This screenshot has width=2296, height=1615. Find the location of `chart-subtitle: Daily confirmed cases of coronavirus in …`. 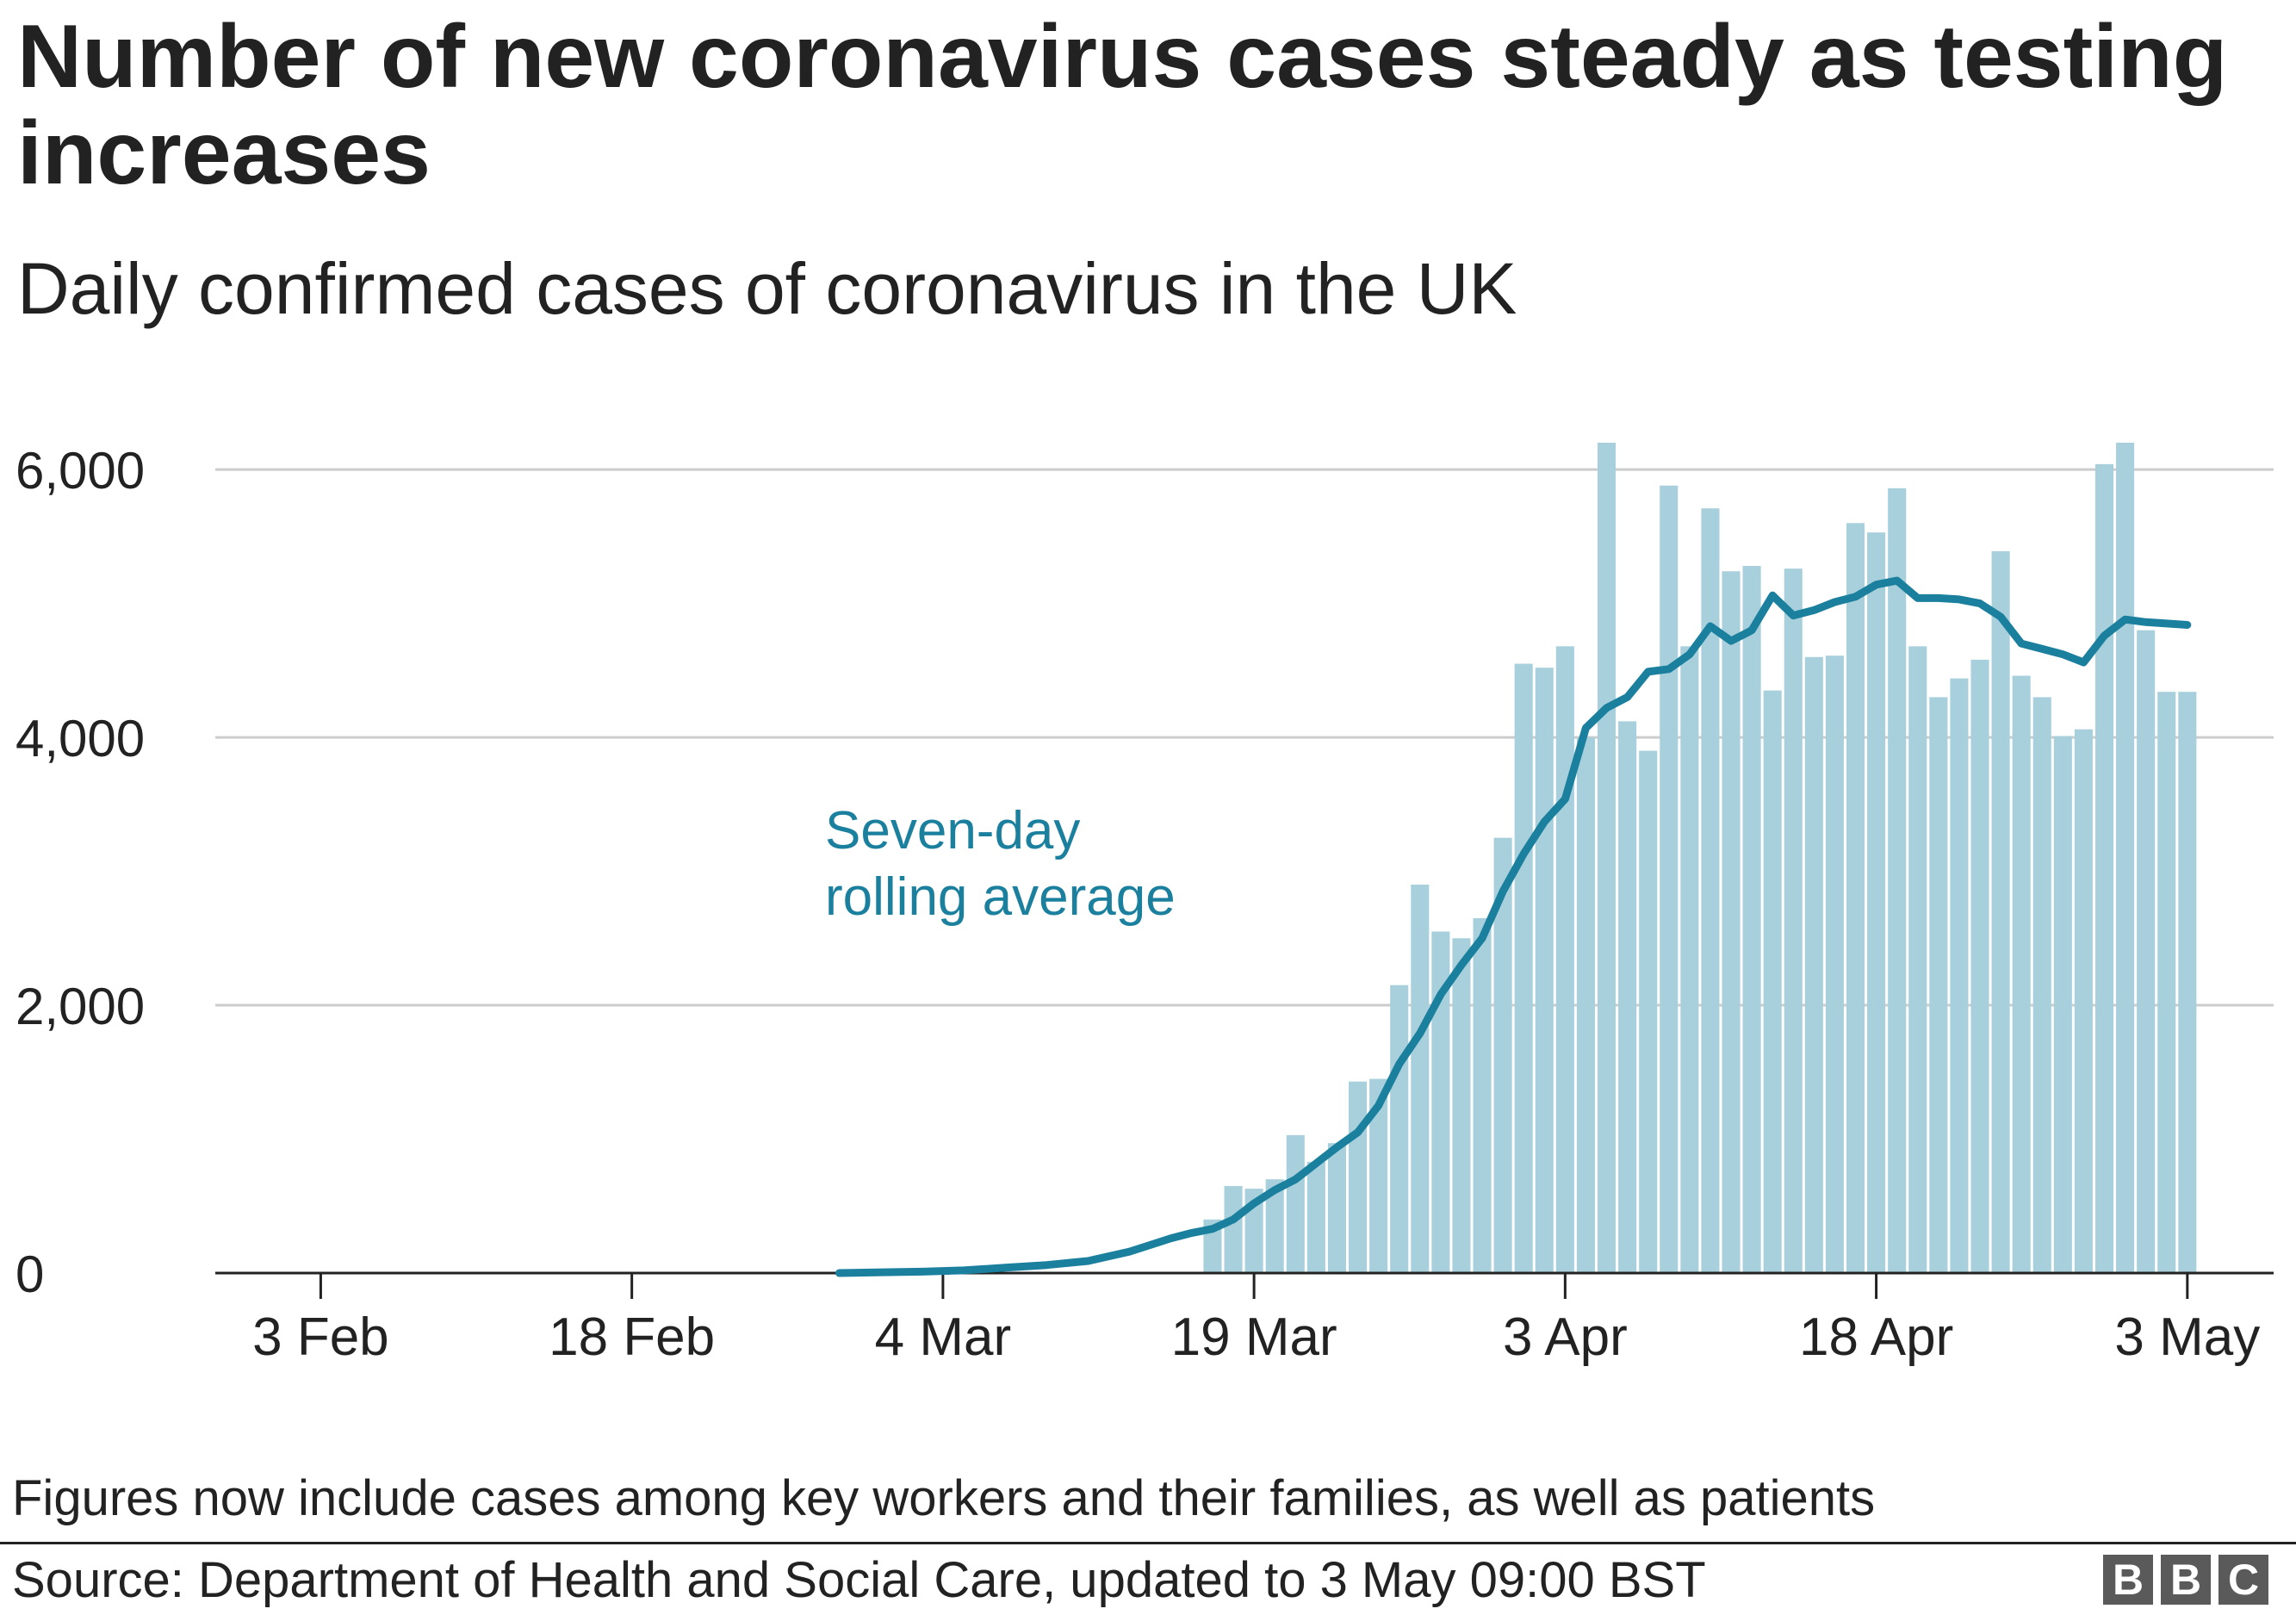

chart-subtitle: Daily confirmed cases of coronavirus in … is located at coordinates (767, 288).